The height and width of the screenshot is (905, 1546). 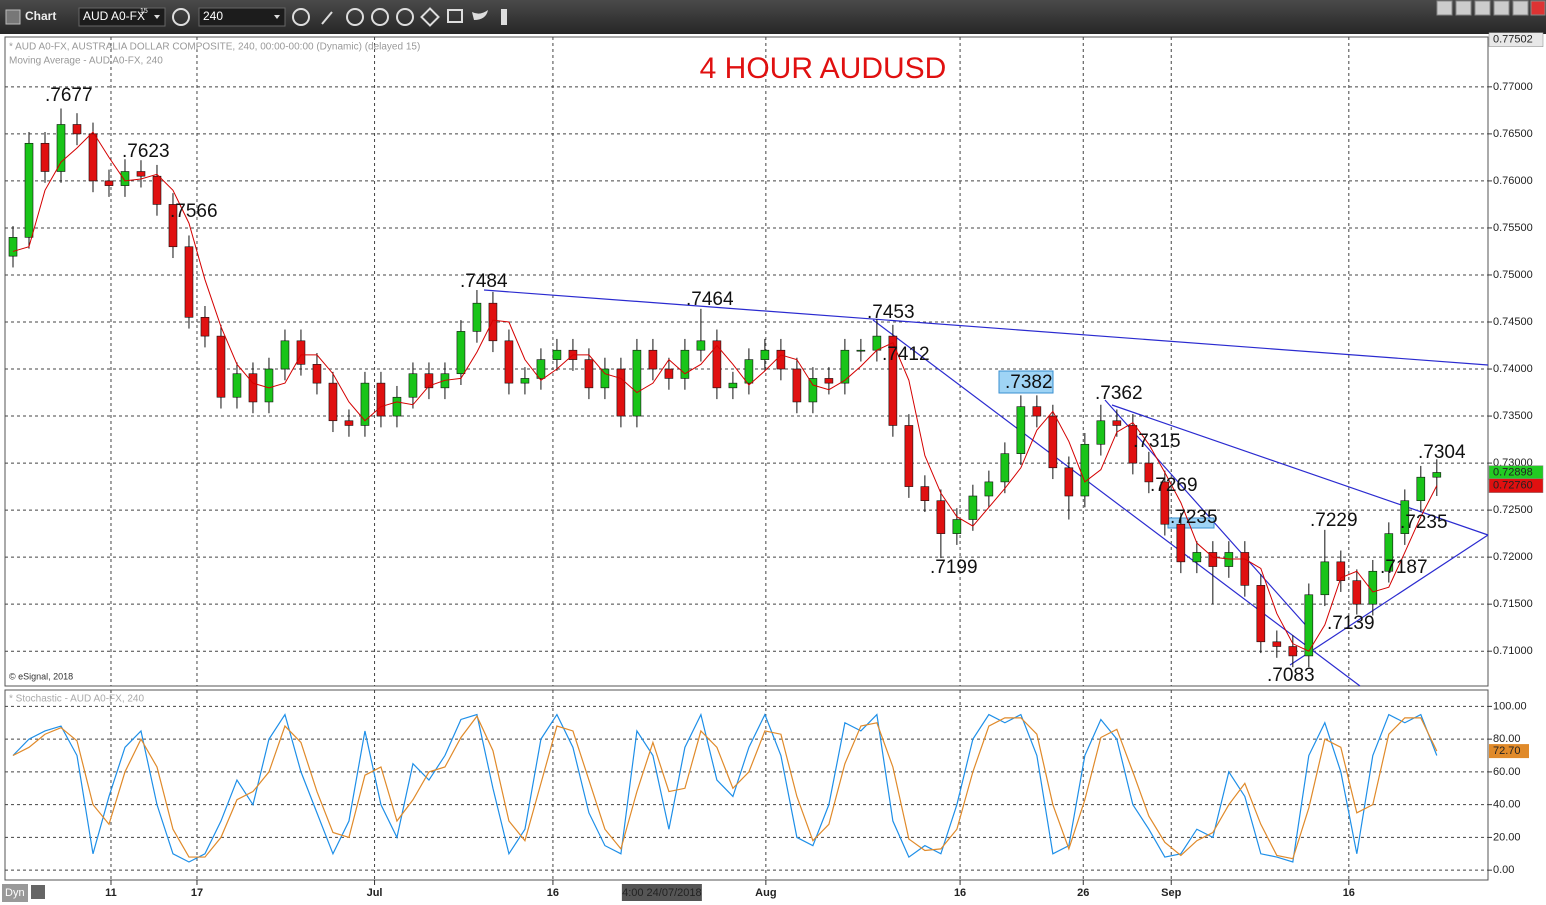 What do you see at coordinates (1334, 520) in the screenshot?
I see `price-annotation: .7229` at bounding box center [1334, 520].